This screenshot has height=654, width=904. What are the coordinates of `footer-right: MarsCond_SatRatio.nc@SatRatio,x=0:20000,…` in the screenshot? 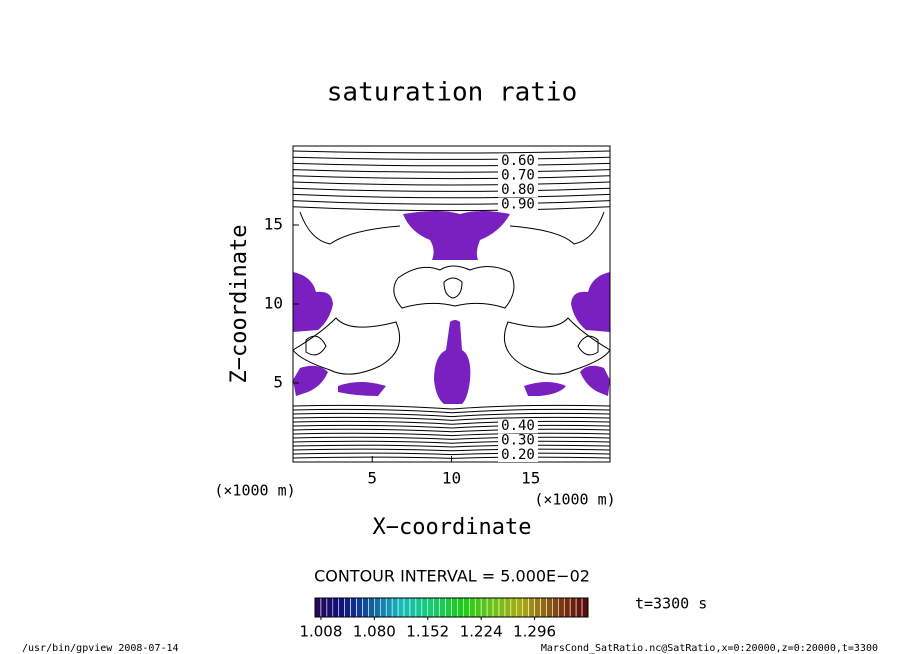 It's located at (709, 648).